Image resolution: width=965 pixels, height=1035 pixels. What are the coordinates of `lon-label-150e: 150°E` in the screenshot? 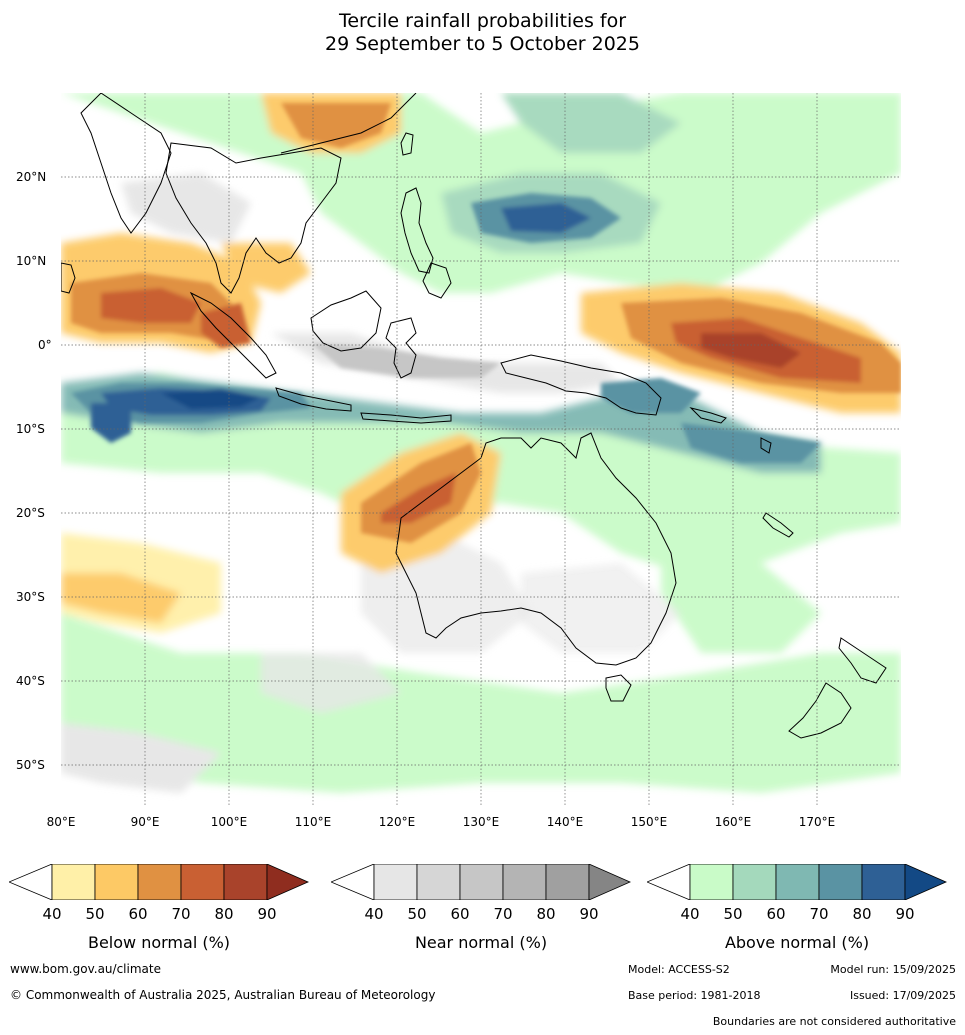 It's located at (649, 822).